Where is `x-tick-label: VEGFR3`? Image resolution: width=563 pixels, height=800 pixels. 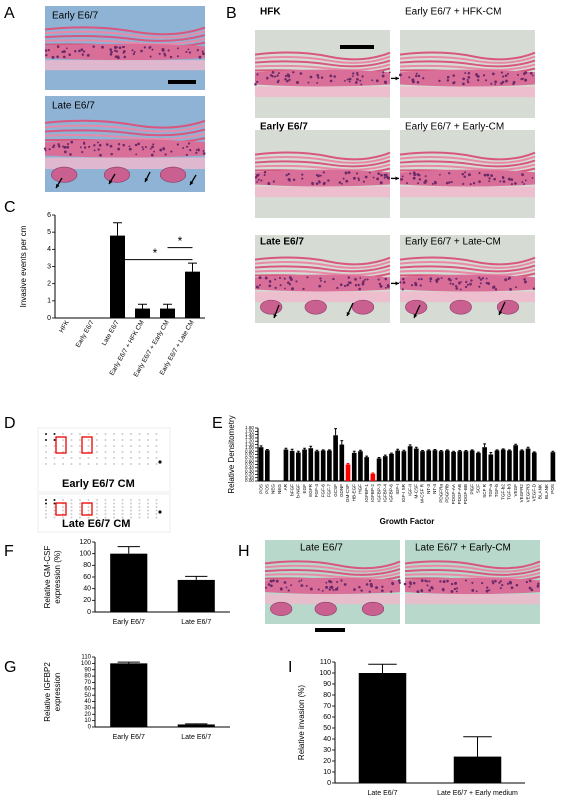 x-tick-label: VEGFR3 is located at coordinates (527, 493).